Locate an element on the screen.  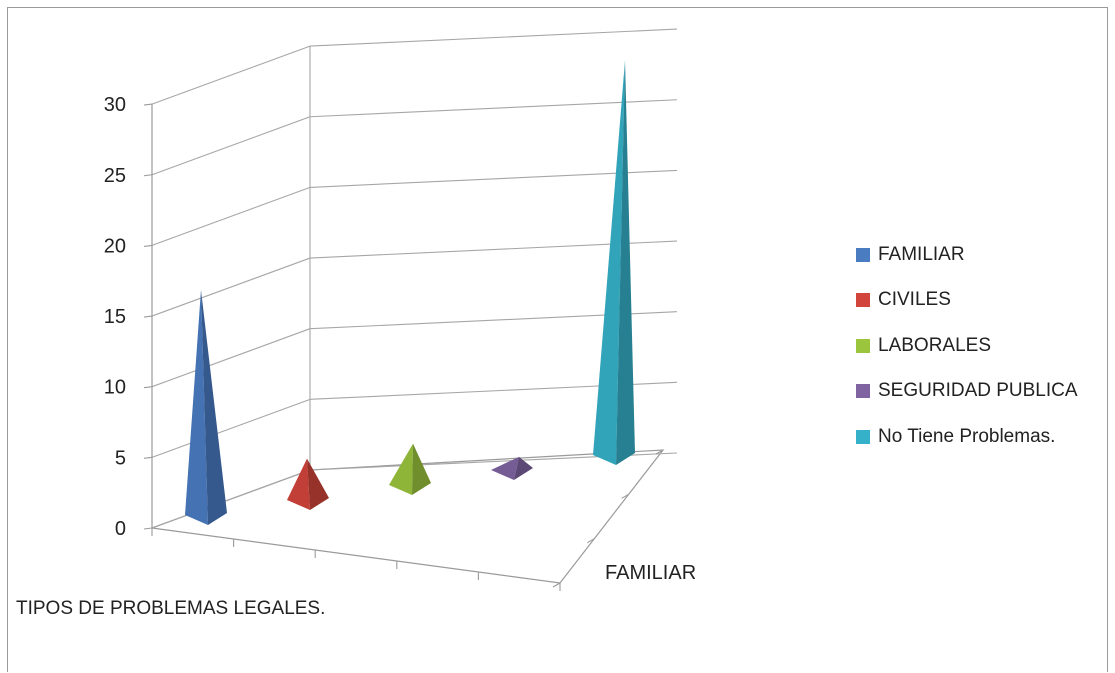
legend-item: LABORALES is located at coordinates (967, 346).